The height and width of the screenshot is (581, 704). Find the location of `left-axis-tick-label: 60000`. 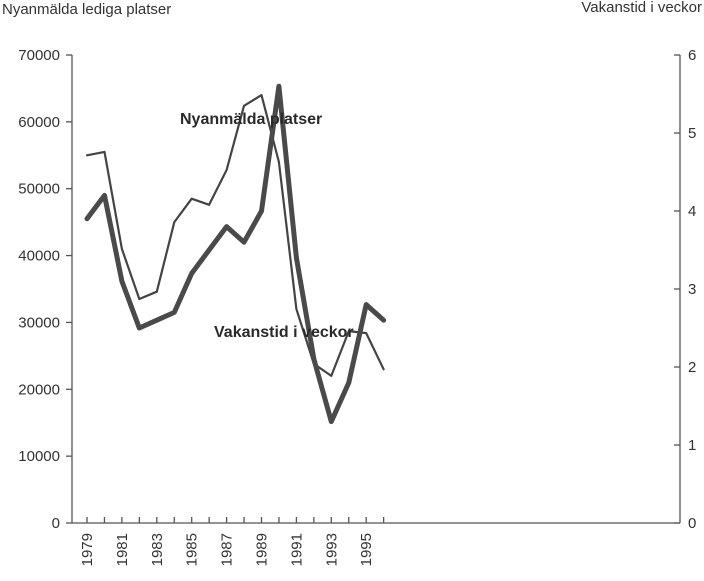

left-axis-tick-label: 60000 is located at coordinates (39, 122).